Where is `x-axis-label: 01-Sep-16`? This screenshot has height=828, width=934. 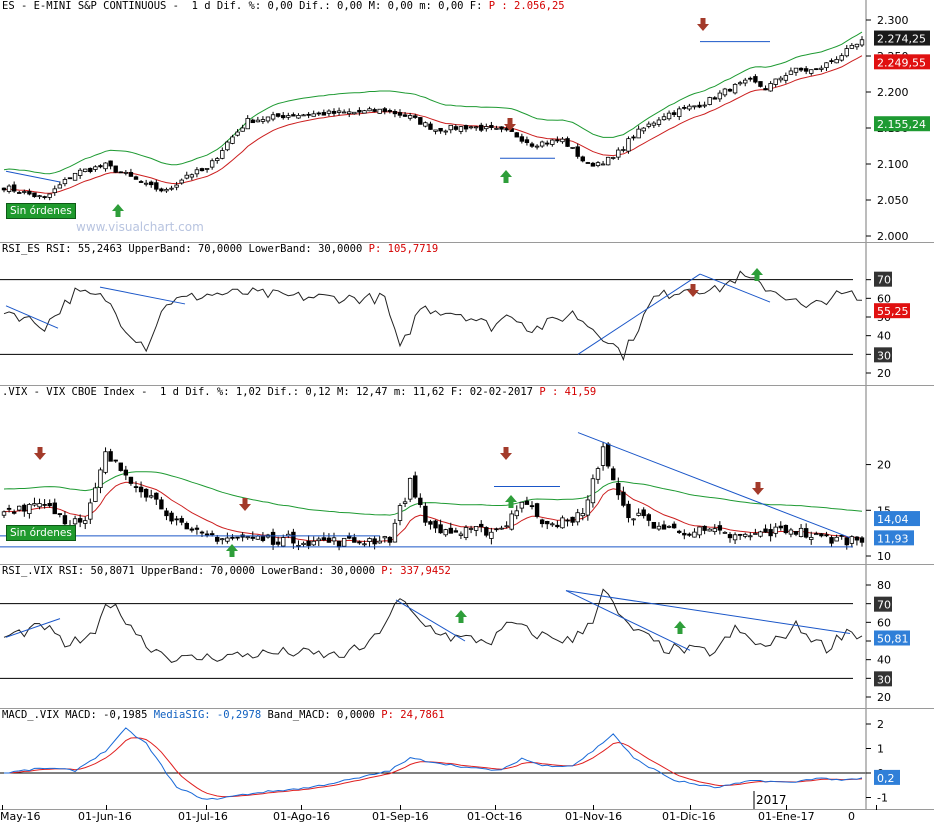 x-axis-label: 01-Sep-16 is located at coordinates (400, 816).